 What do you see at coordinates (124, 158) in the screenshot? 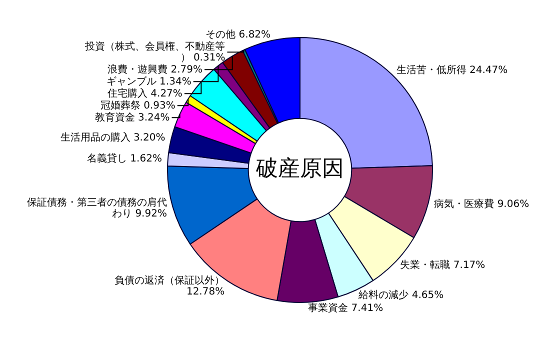
I see `slice-label: 名義貸し 1.62%` at bounding box center [124, 158].